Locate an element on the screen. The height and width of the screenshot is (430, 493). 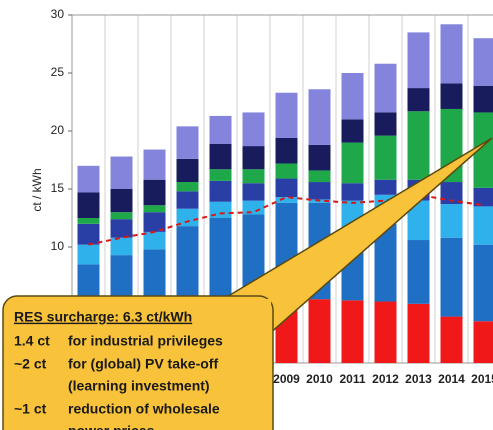
callout-text: power prices is located at coordinates (111, 426).